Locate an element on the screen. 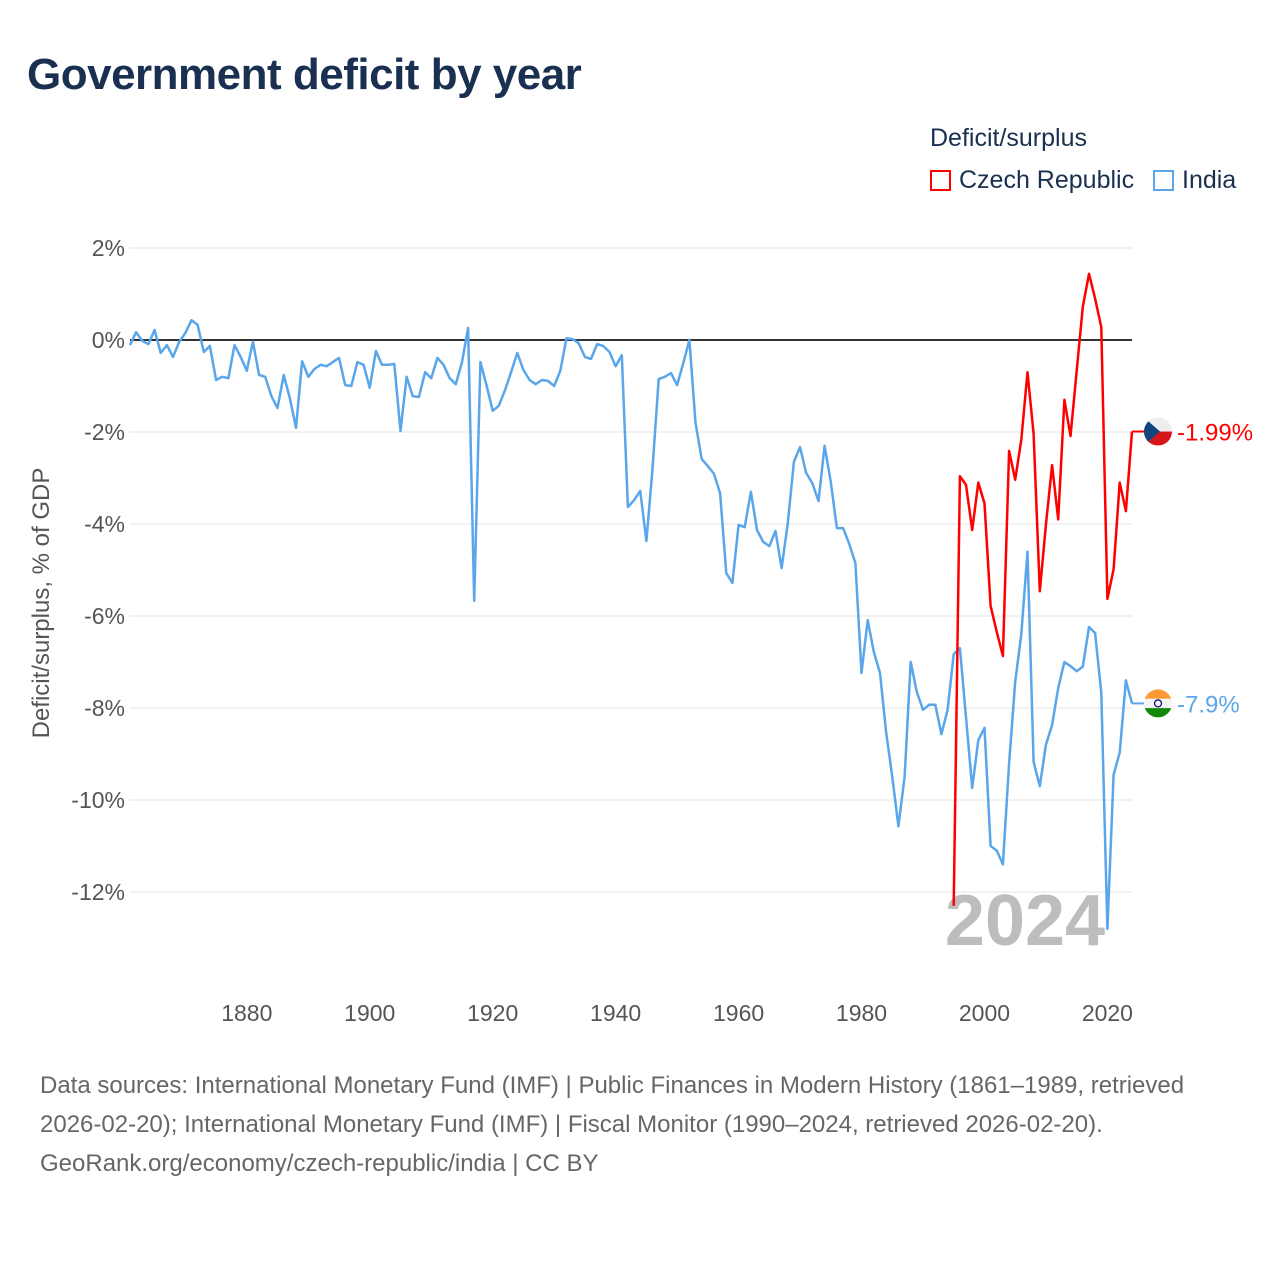 This screenshot has height=1280, width=1280. series-line-czech-republic is located at coordinates (1043, 589).